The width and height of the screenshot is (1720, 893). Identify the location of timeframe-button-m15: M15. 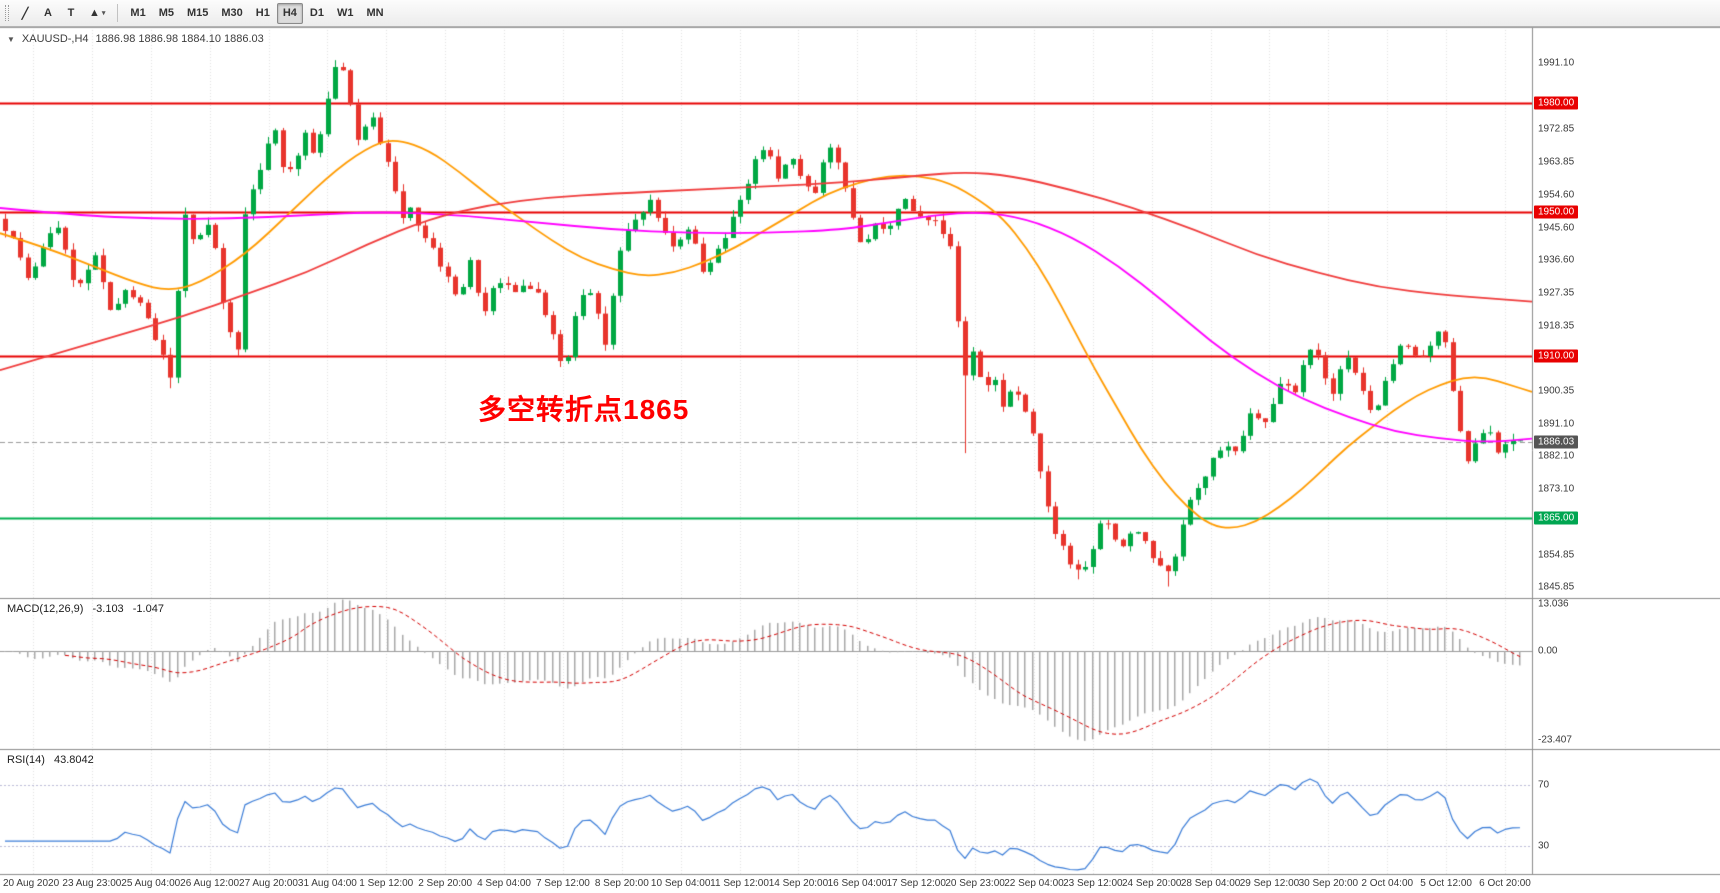
(197, 13).